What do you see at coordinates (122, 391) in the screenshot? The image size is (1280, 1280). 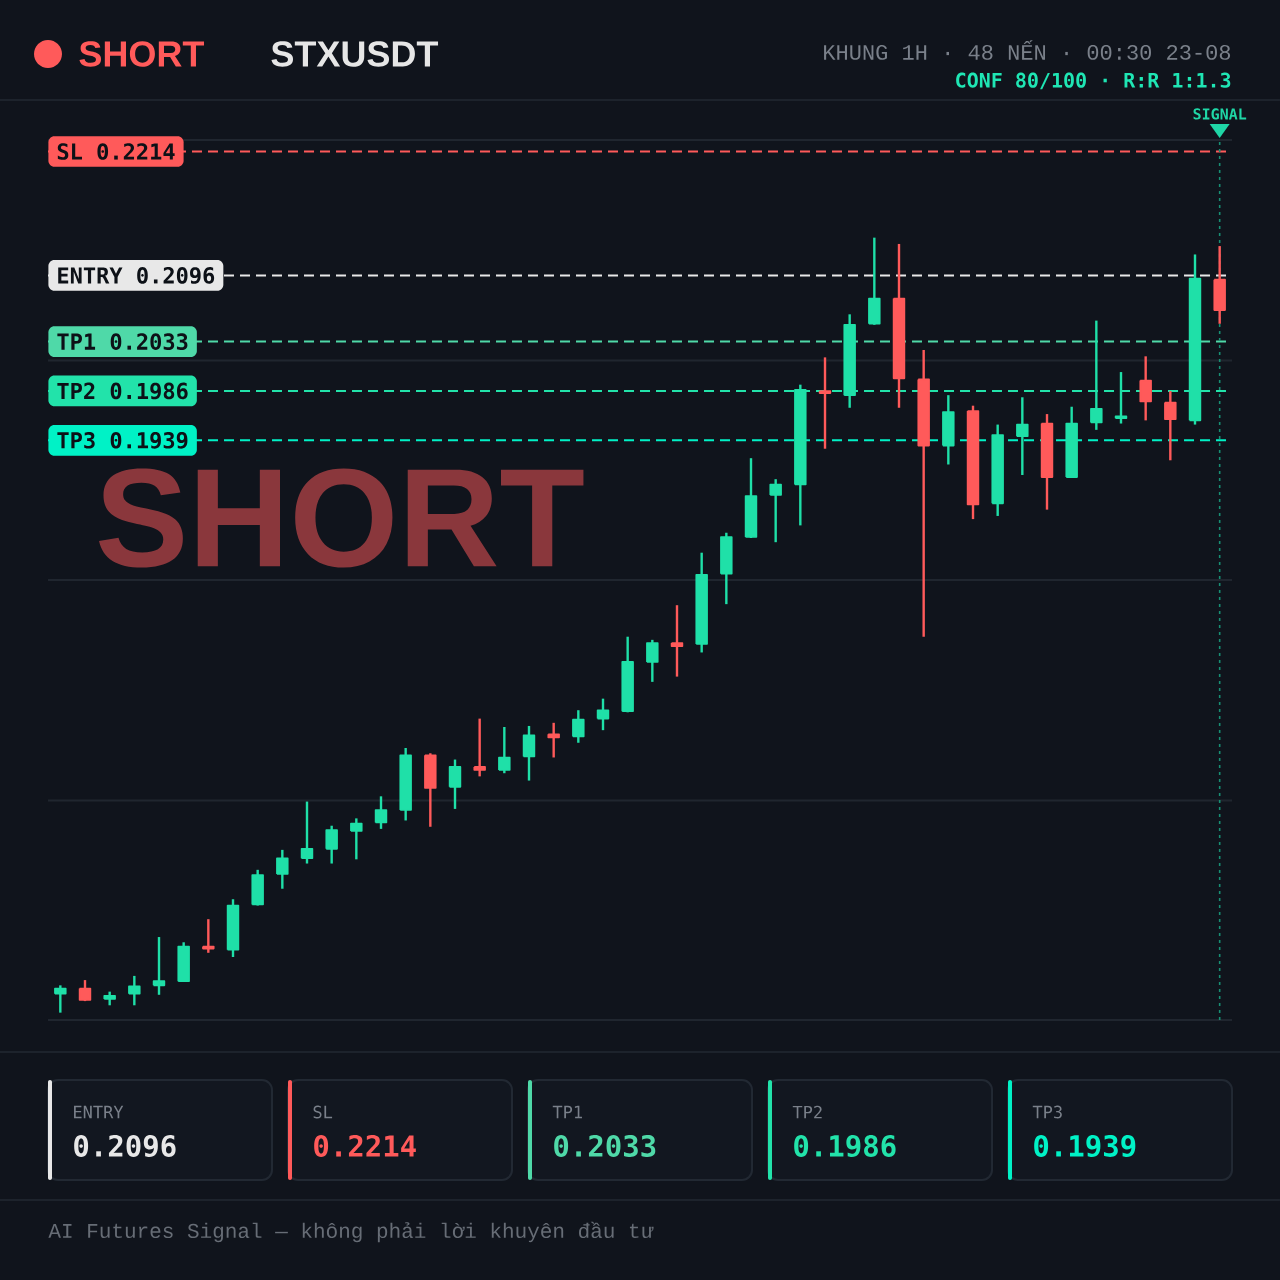 I see `ref-line-label: TP2 0.1986` at bounding box center [122, 391].